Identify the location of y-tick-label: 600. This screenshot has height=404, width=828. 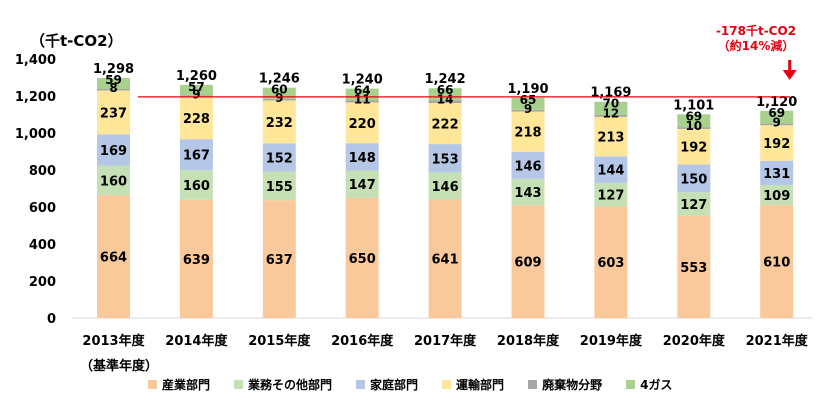
(42, 208).